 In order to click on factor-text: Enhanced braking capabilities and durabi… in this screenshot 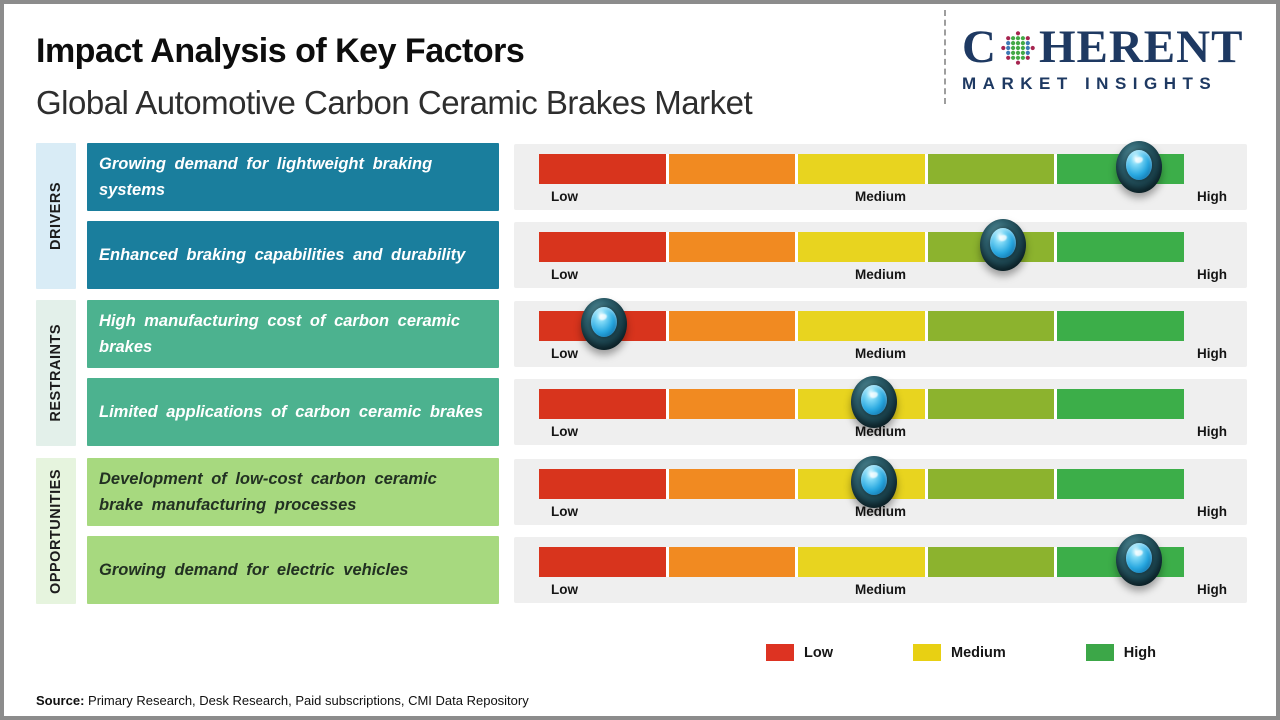, I will do `click(282, 254)`.